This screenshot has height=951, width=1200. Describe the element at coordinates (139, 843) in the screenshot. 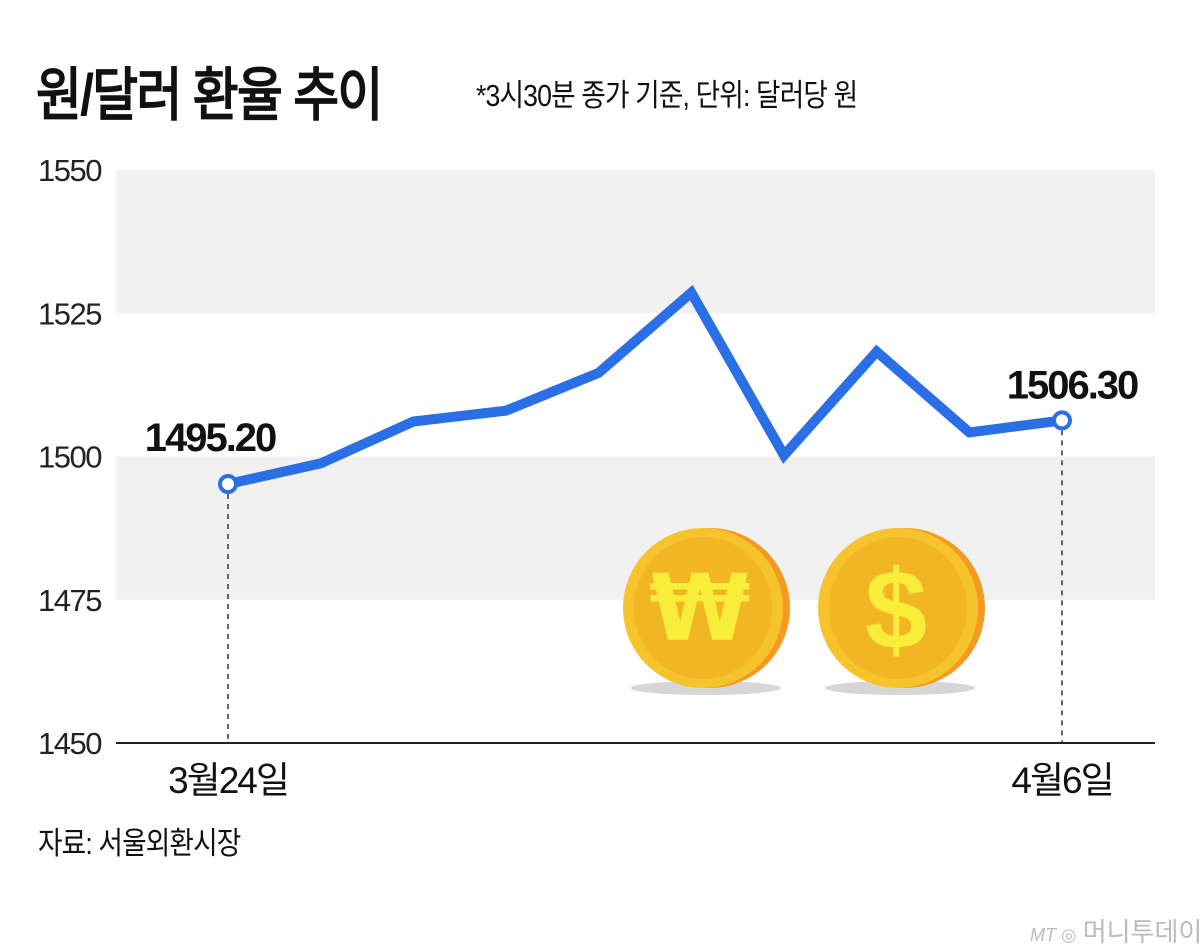

I see `source-note: 자료: 서울외환시장` at that location.